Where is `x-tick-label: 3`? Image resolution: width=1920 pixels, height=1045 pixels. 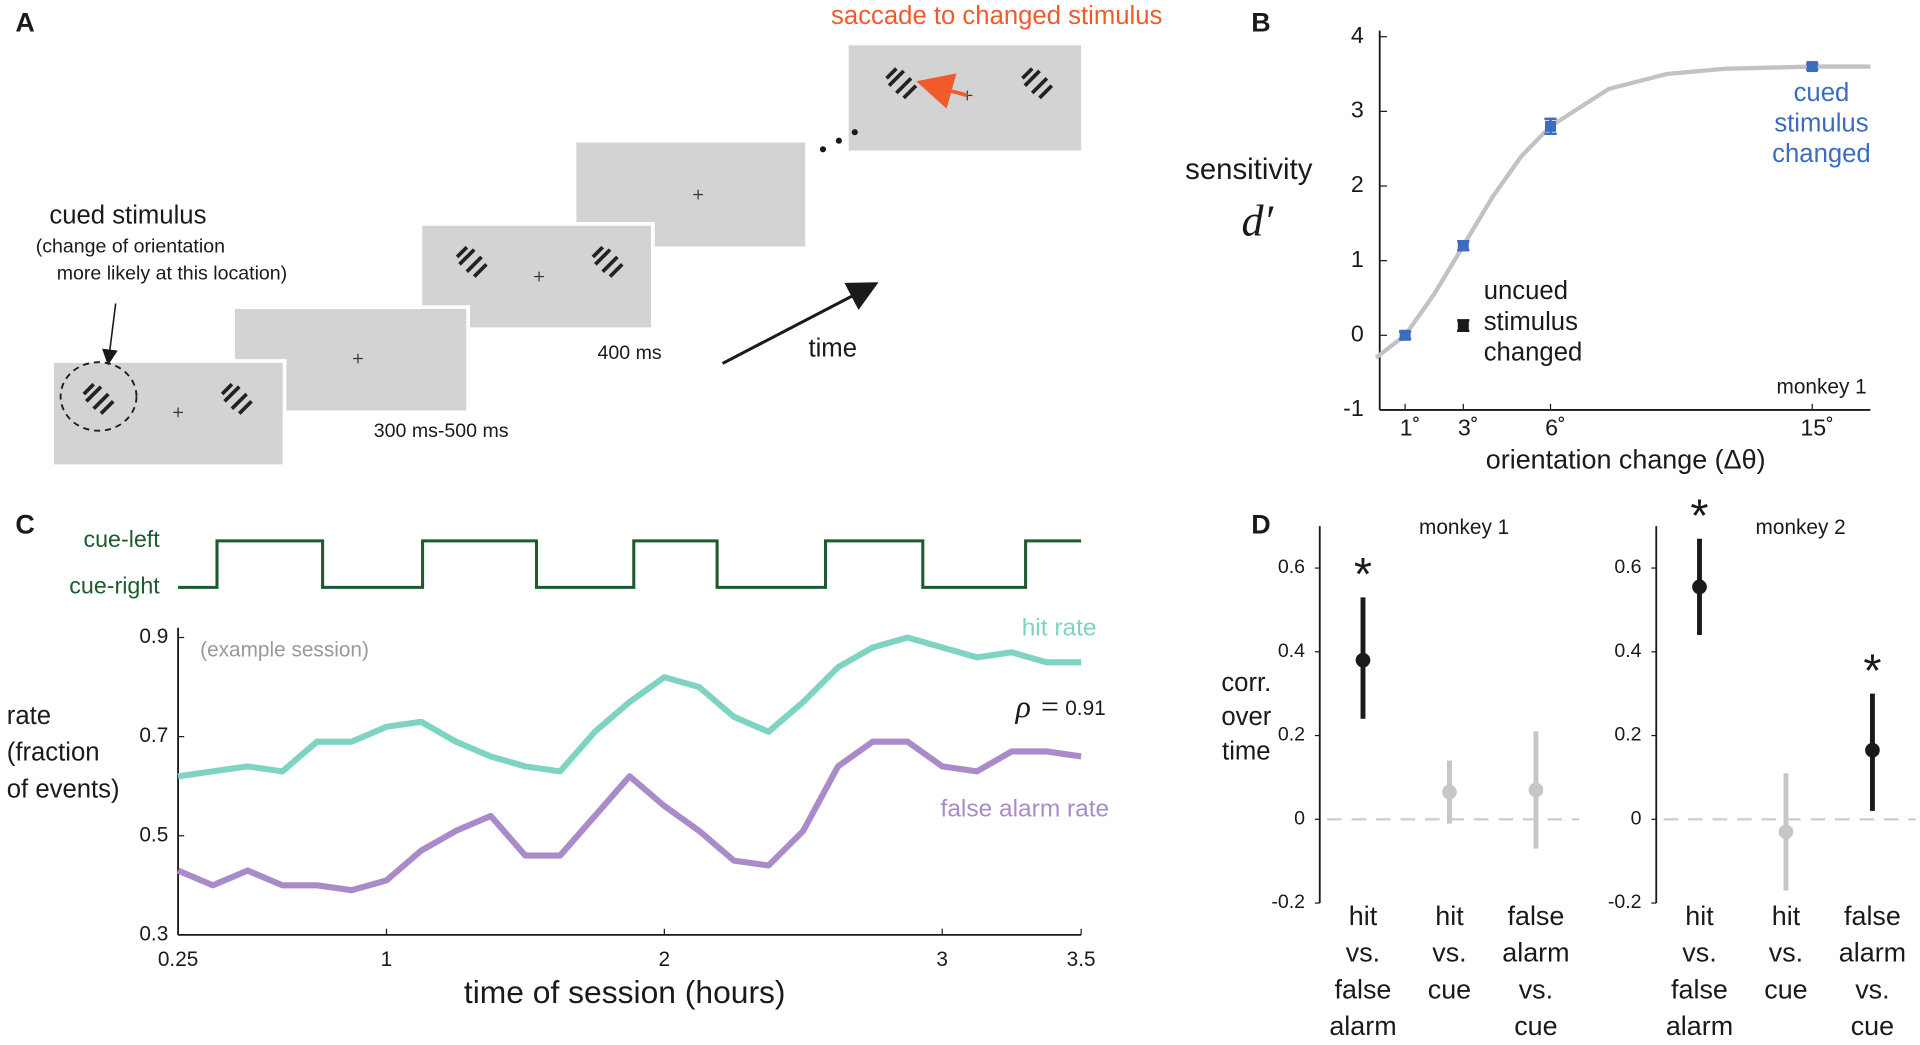
x-tick-label: 3 is located at coordinates (942, 959).